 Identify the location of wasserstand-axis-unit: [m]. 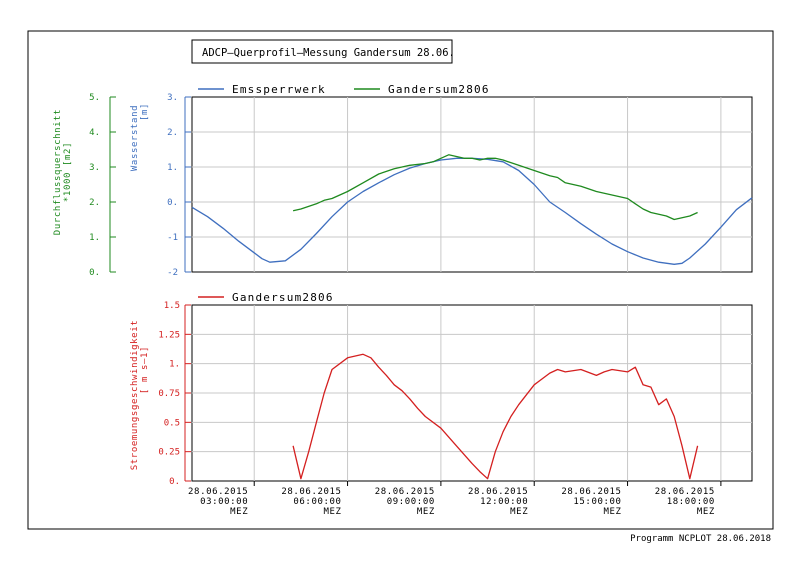
(145, 112).